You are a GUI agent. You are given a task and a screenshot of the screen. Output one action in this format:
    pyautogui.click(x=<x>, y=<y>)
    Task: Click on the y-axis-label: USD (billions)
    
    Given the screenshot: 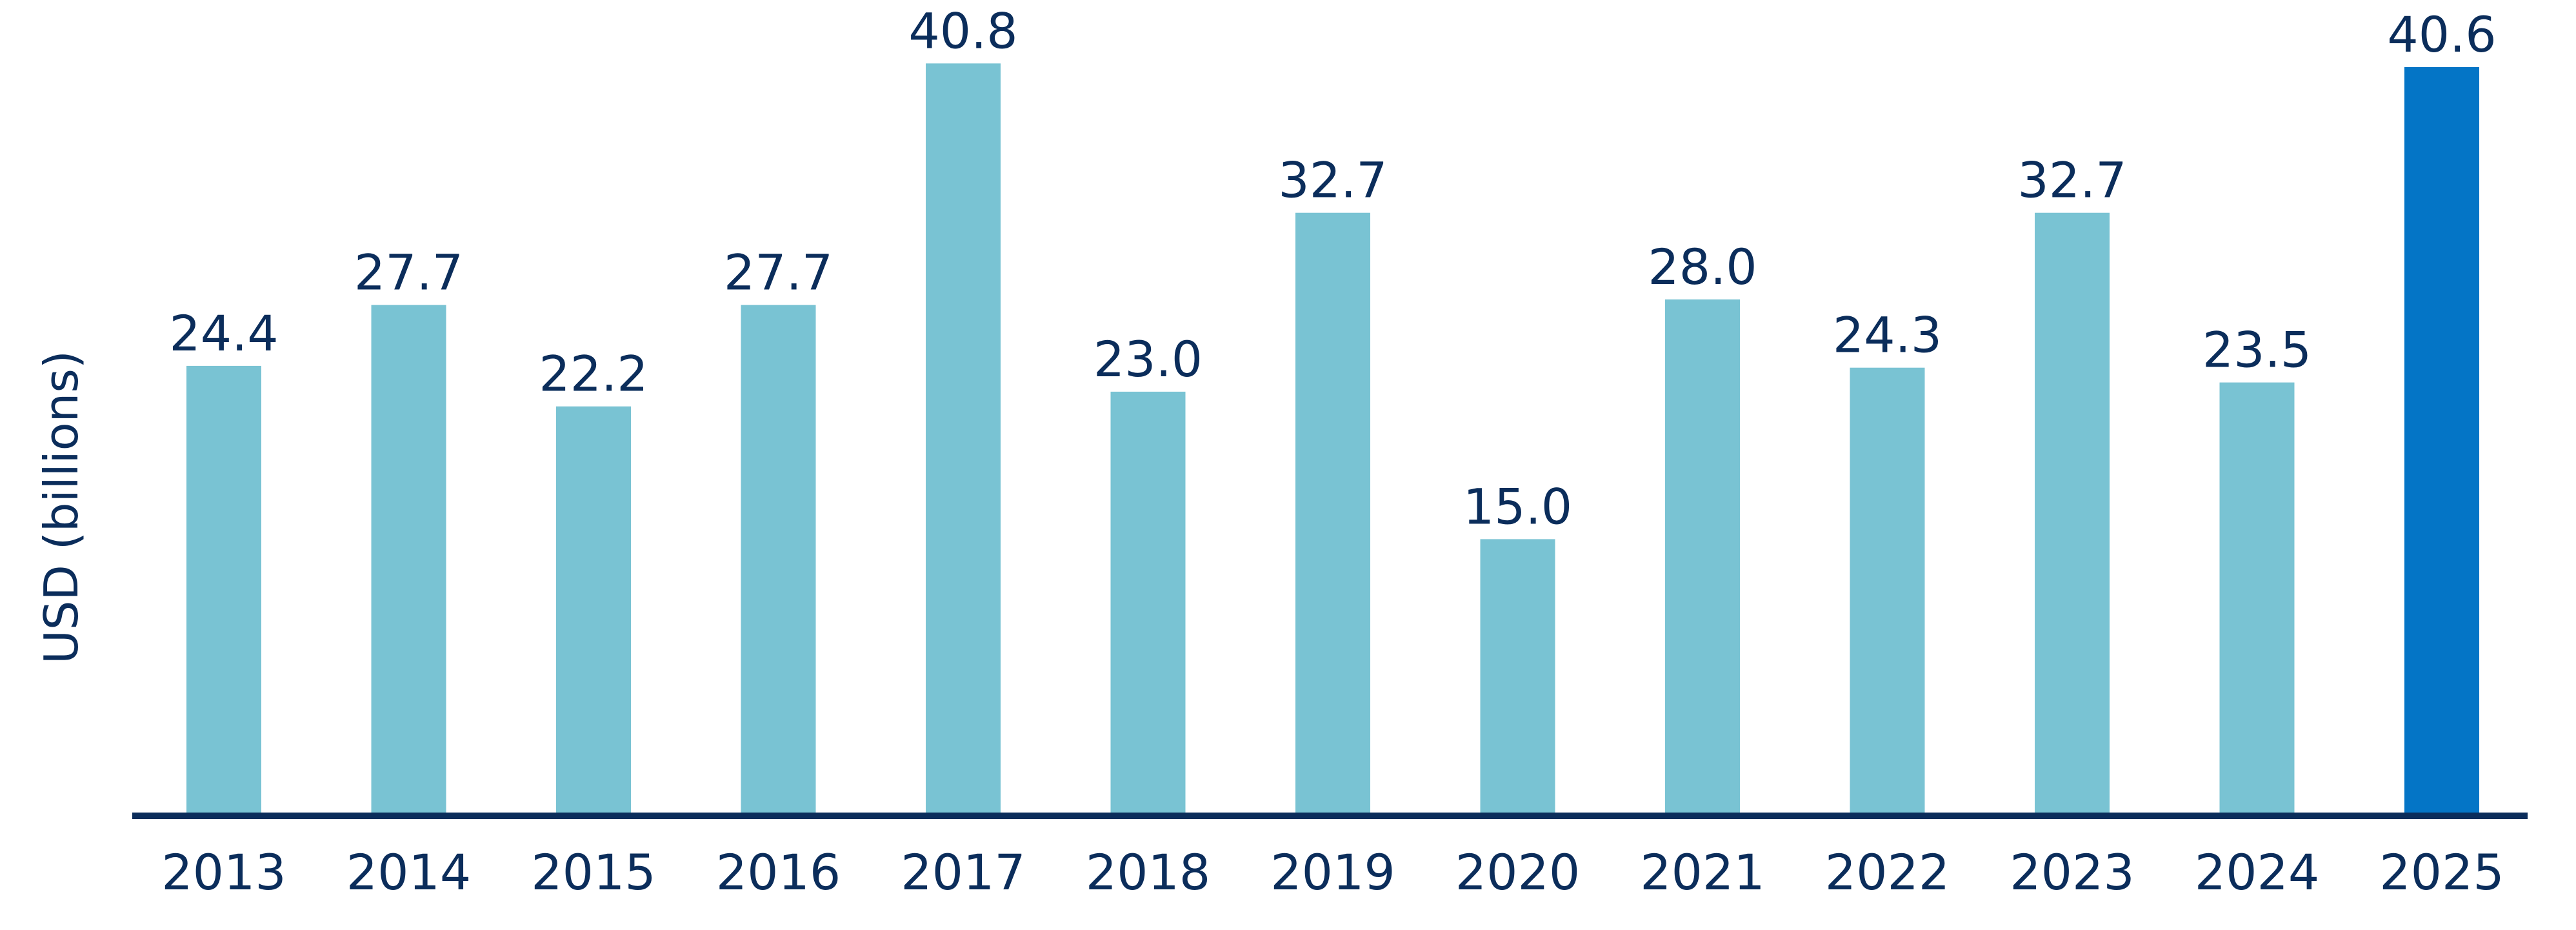 What is the action you would take?
    pyautogui.click(x=61, y=507)
    